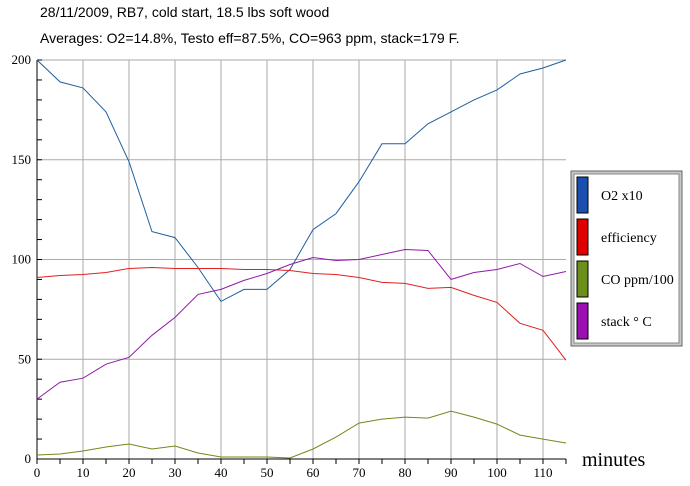  Describe the element at coordinates (83, 472) in the screenshot. I see `x-tick-label: 10` at that location.